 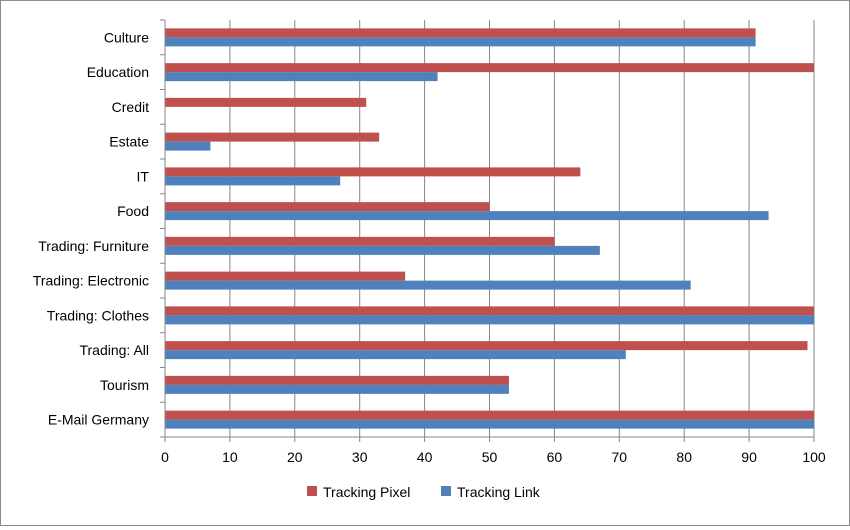 What do you see at coordinates (424, 492) in the screenshot?
I see `legend: Tracking Pixel Tracking Link` at bounding box center [424, 492].